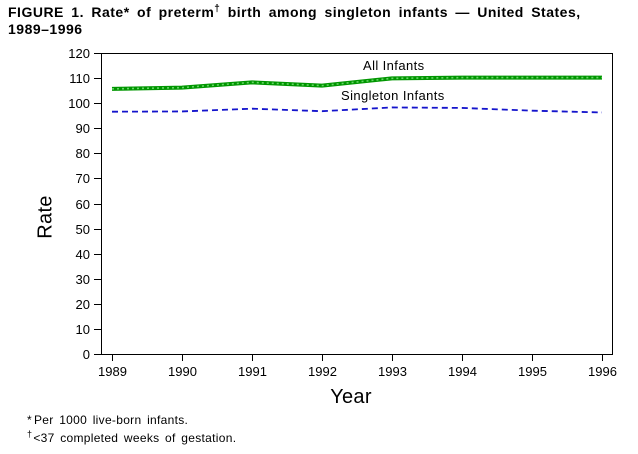 The width and height of the screenshot is (638, 454). I want to click on y-tick-label: 40, so click(83, 254).